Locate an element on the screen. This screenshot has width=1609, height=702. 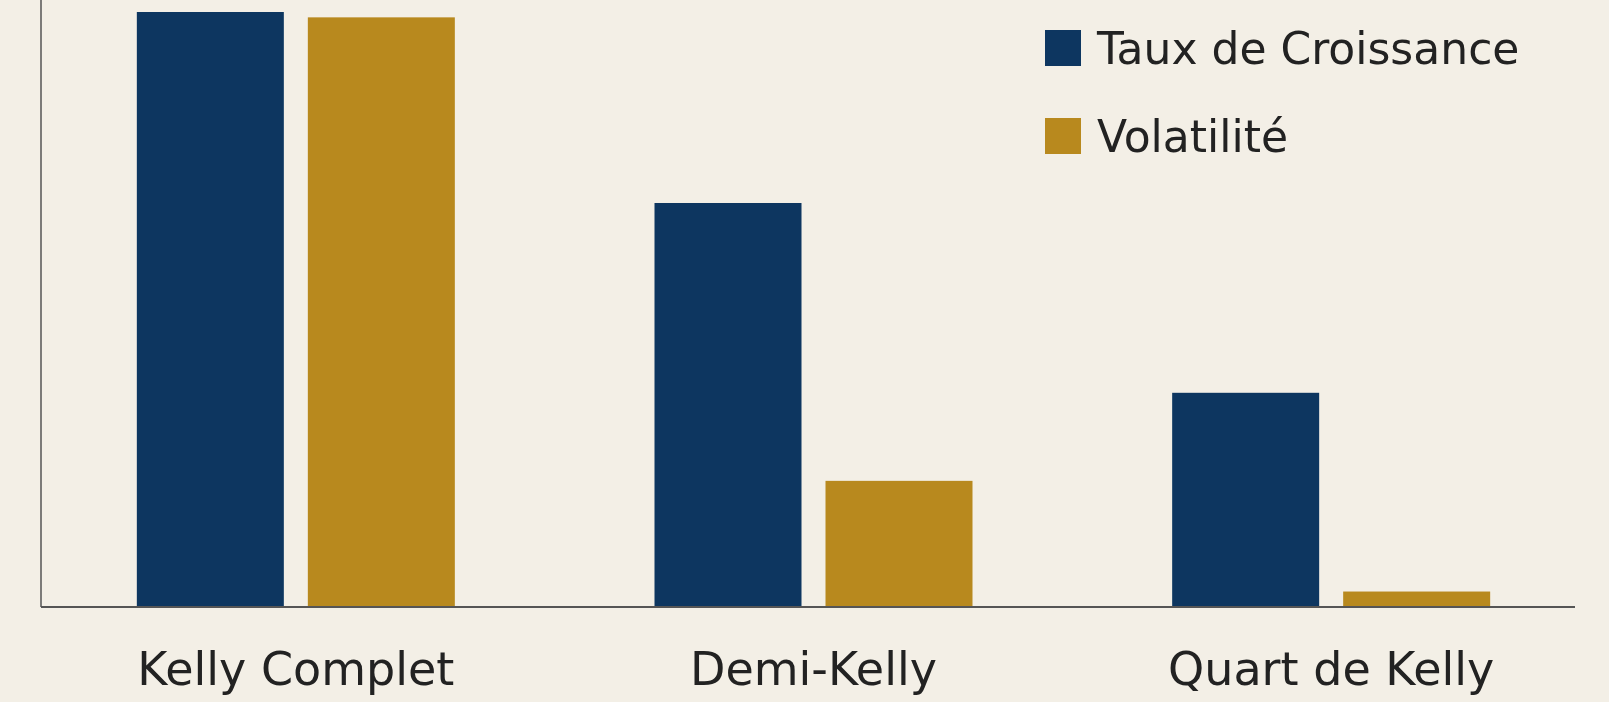
x-tick-label: Quart de Kelly is located at coordinates (1331, 669).